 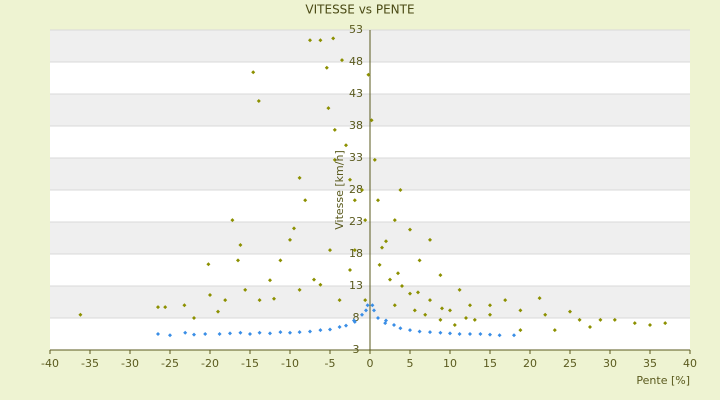 What do you see at coordinates (356, 253) in the screenshot?
I see `y-tick-label: 18` at bounding box center [356, 253].